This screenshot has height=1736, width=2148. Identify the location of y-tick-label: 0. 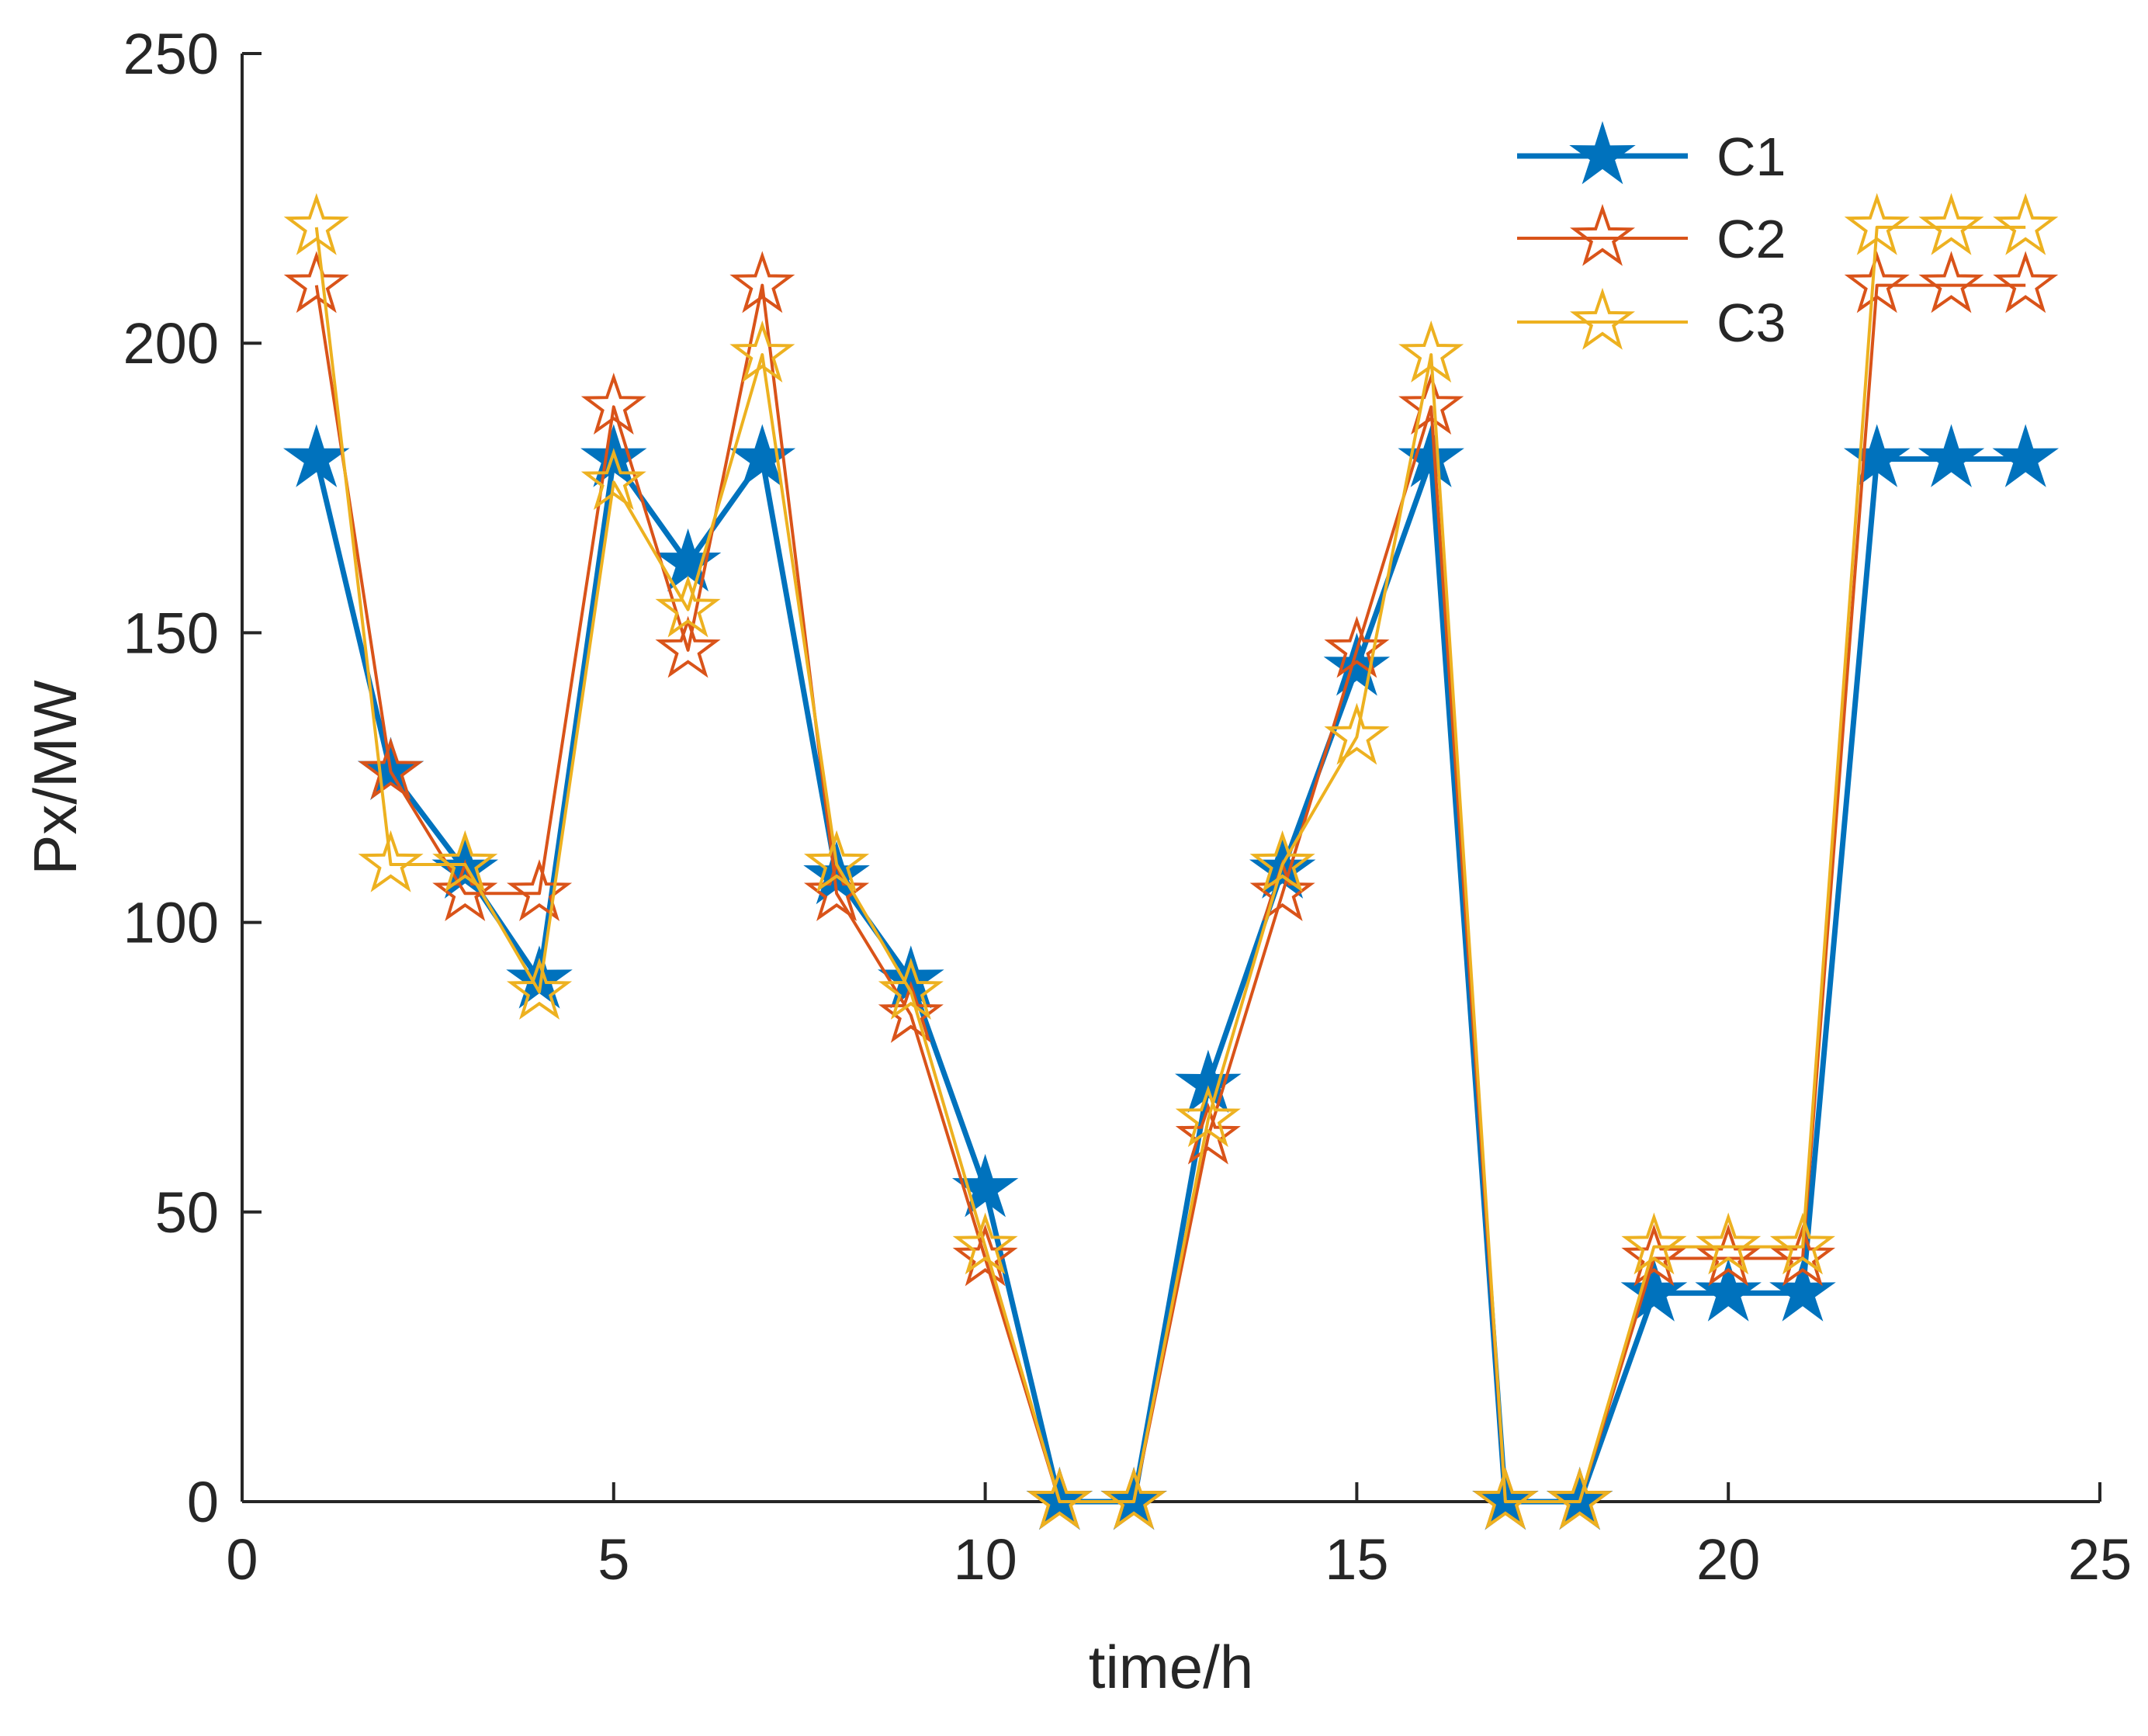
(203, 1502).